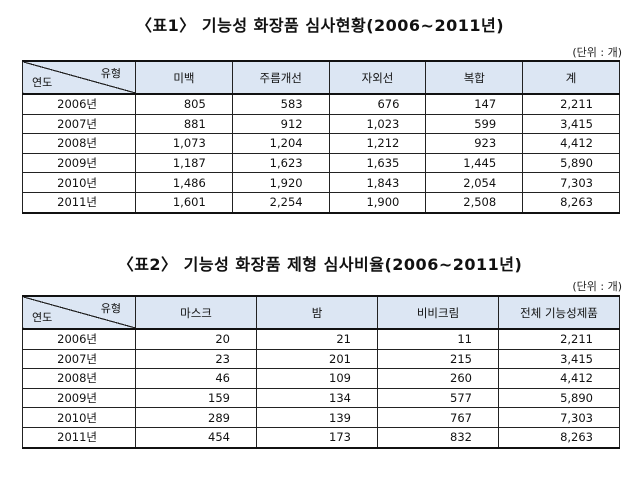  Describe the element at coordinates (438, 398) in the screenshot. I see `value-cell: 577` at that location.